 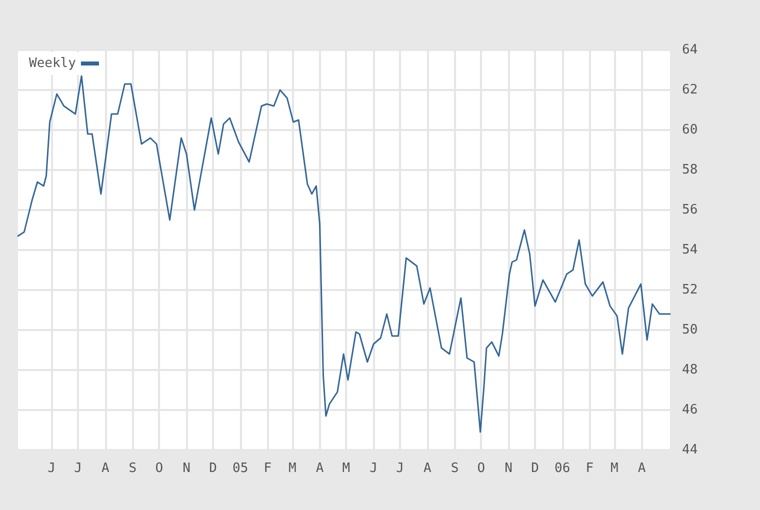 What do you see at coordinates (690, 410) in the screenshot?
I see `y-tick-label: 46` at bounding box center [690, 410].